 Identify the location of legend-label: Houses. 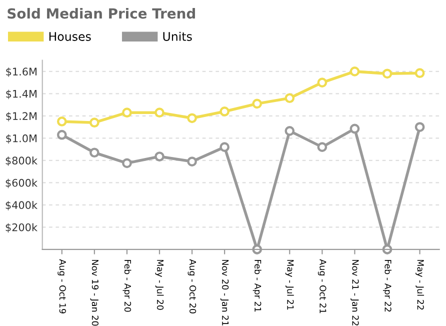
(70, 36).